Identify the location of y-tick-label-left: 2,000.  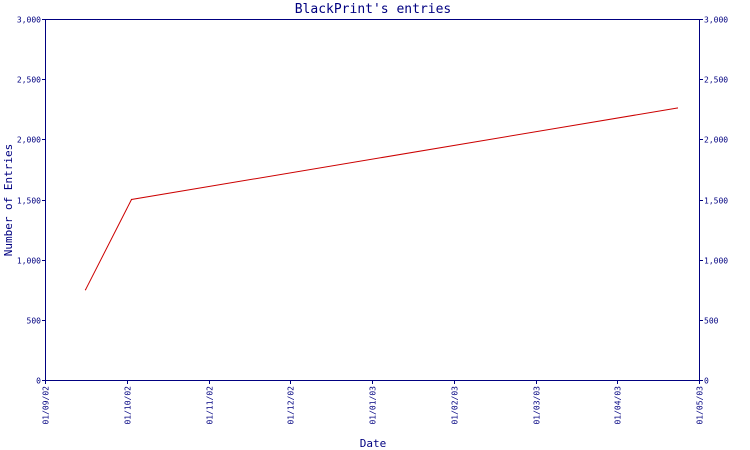
(29, 140).